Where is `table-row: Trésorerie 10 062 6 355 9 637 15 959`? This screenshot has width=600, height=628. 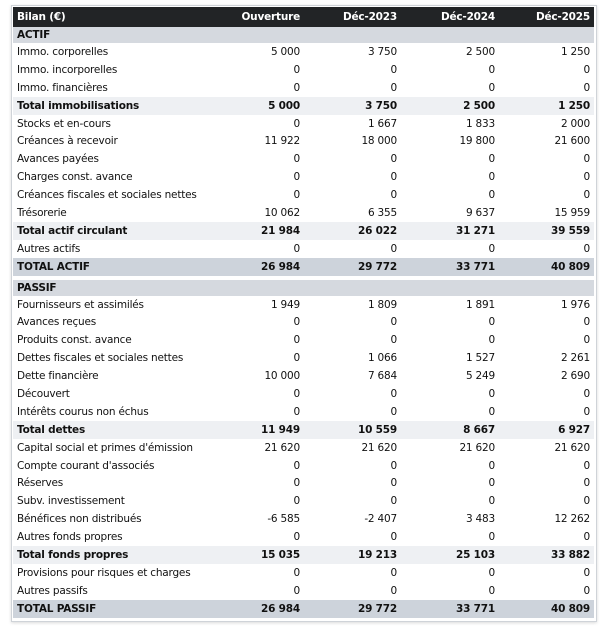
table-row: Trésorerie 10 062 6 355 9 637 15 959 is located at coordinates (303, 213).